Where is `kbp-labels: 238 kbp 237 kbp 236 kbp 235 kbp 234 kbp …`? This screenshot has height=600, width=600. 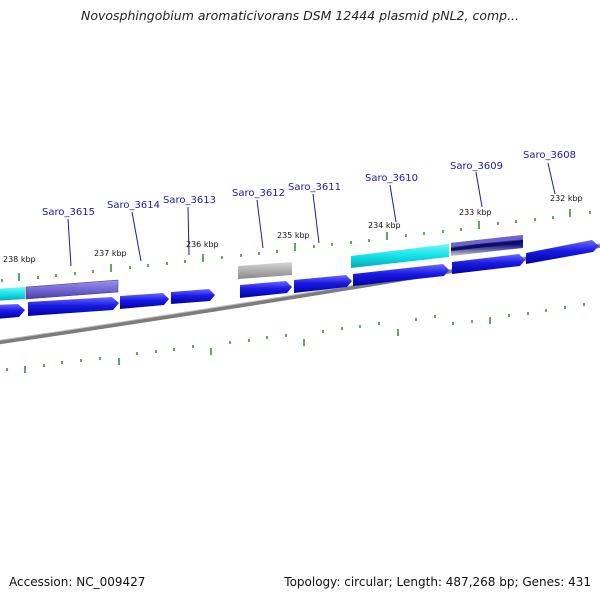
kbp-labels: 238 kbp 237 kbp 236 kbp 235 kbp 234 kbp … is located at coordinates (293, 229).